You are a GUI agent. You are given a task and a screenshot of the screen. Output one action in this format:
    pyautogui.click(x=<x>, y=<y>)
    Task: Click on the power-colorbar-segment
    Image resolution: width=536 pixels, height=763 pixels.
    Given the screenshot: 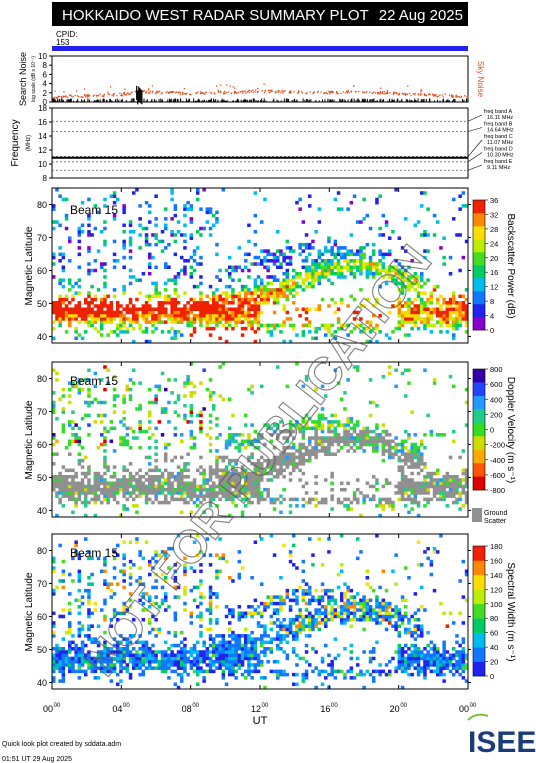 What is the action you would take?
    pyautogui.click(x=479, y=246)
    